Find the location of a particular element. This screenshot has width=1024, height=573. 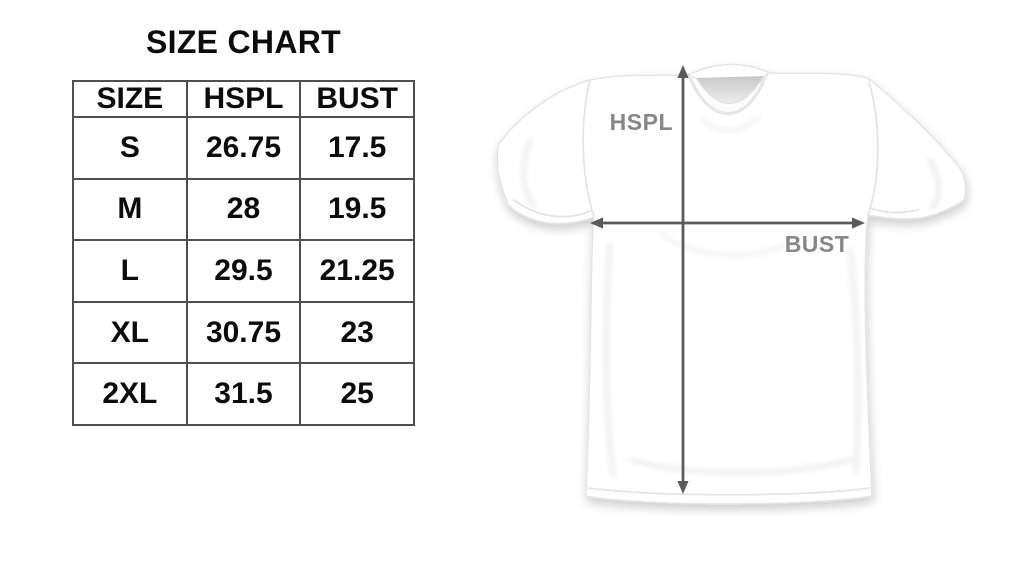

table-cell-hspl: 29.5 is located at coordinates (243, 271).